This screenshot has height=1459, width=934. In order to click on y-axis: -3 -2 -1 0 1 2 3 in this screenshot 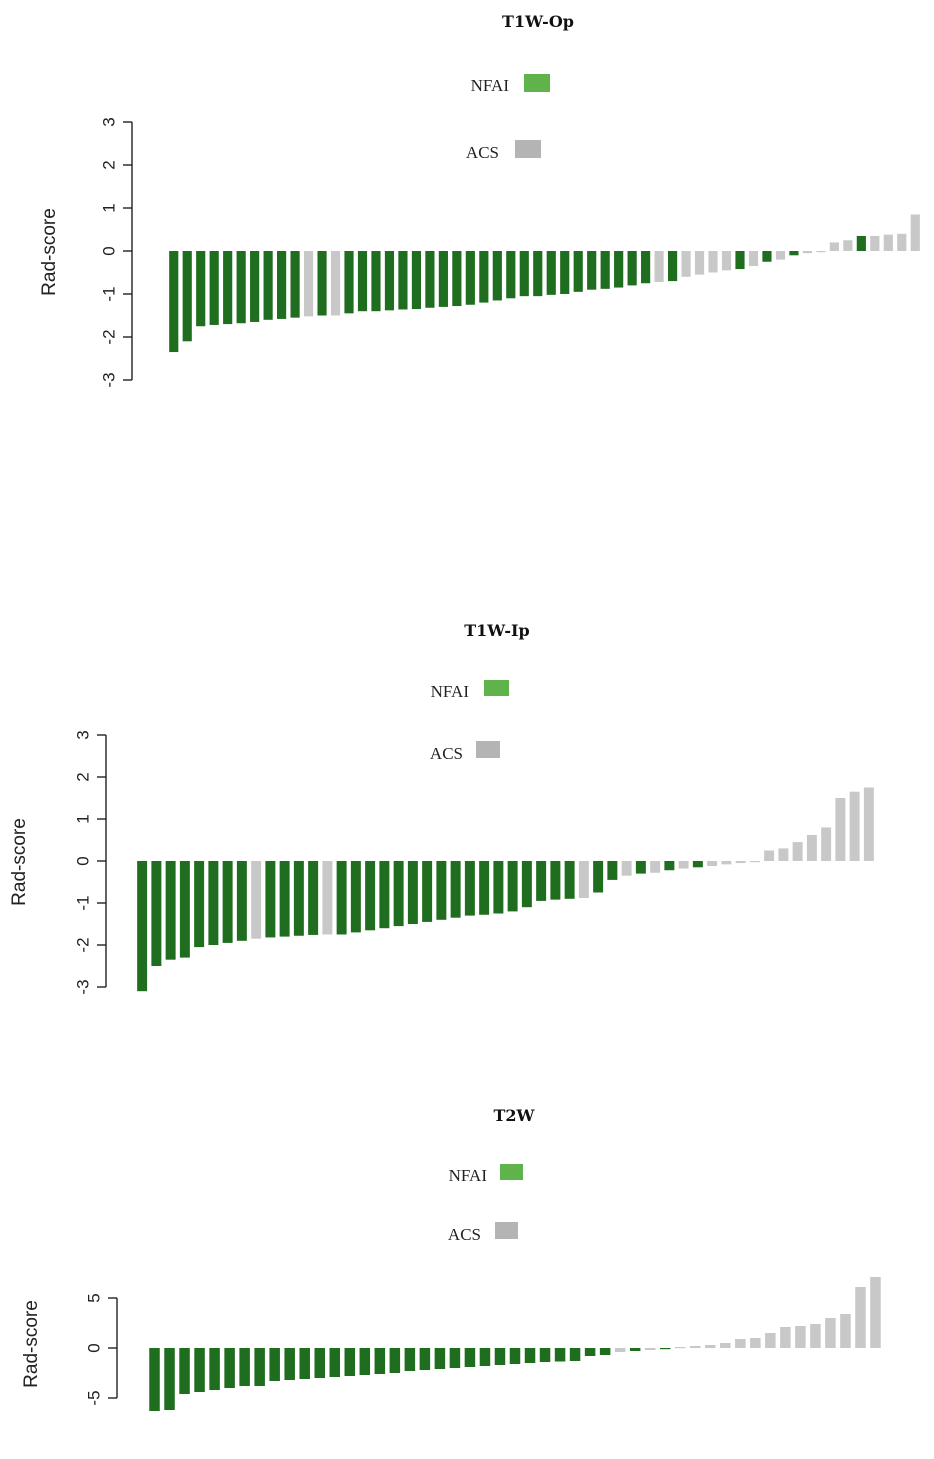, I will do `click(90, 862)`.